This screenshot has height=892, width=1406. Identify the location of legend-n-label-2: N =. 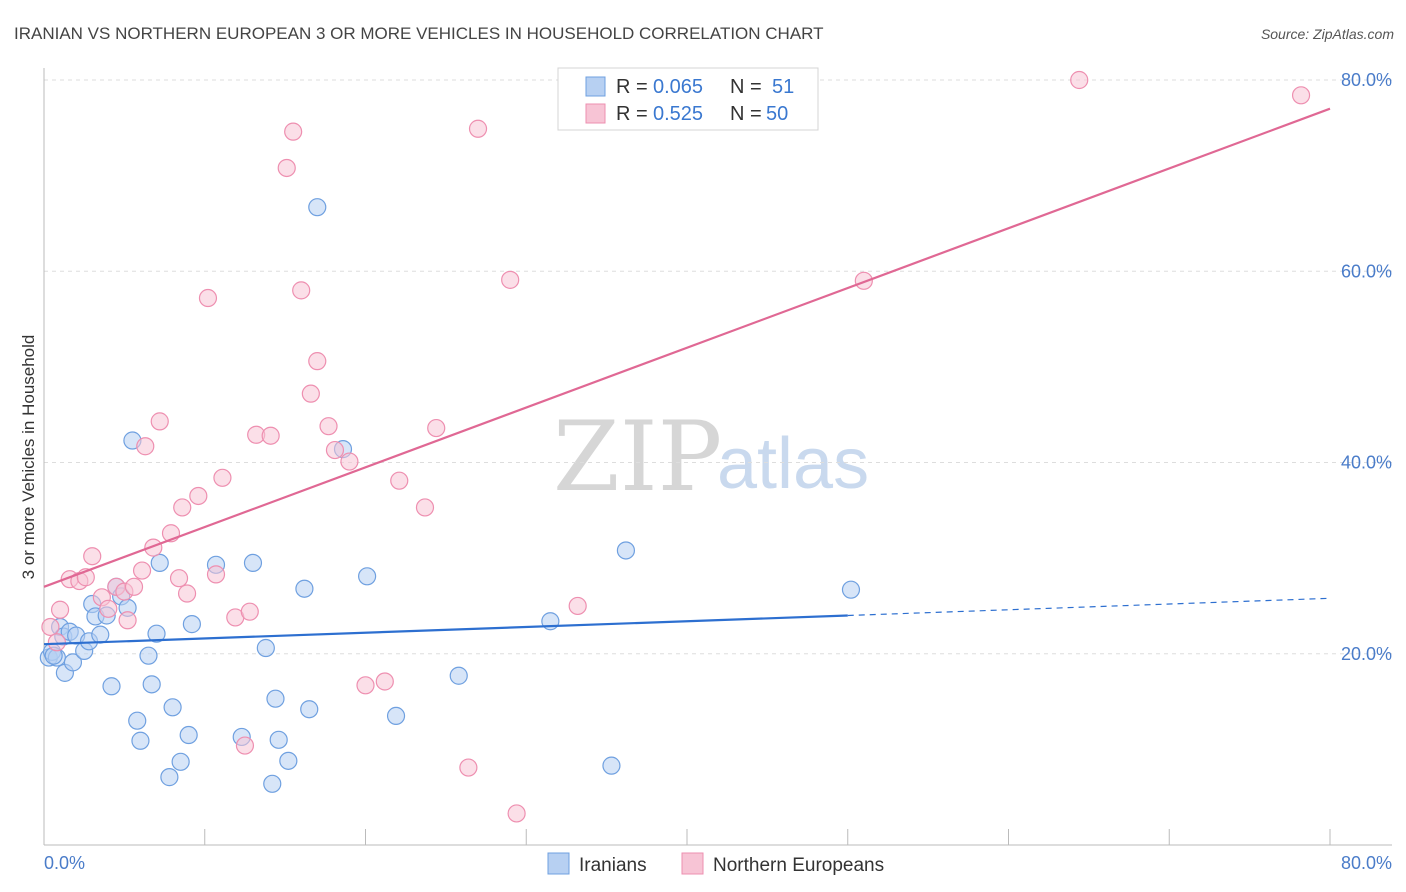
(746, 114).